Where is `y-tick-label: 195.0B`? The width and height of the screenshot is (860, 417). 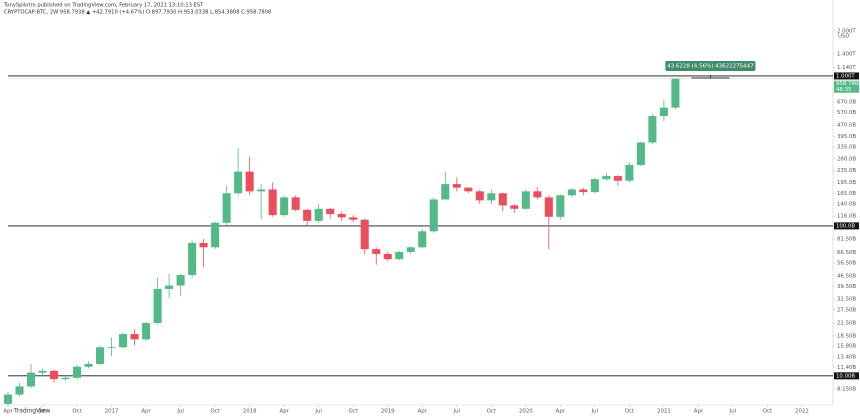 y-tick-label: 195.0B is located at coordinates (846, 183).